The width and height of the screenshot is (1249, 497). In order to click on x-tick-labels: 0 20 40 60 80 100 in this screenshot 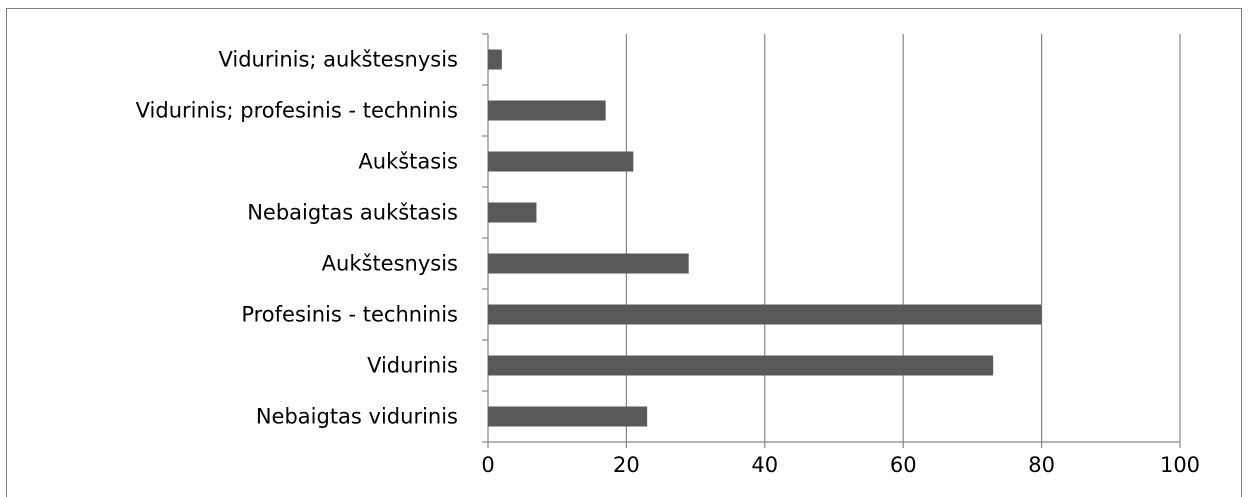, I will do `click(840, 465)`.